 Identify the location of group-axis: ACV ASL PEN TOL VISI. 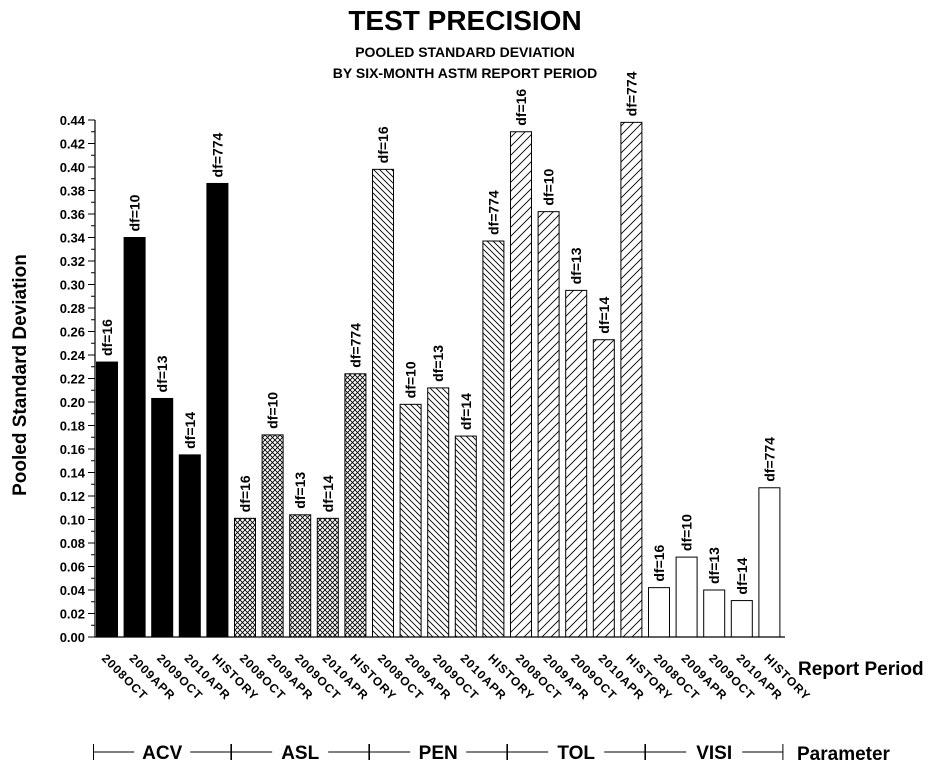
(438, 753).